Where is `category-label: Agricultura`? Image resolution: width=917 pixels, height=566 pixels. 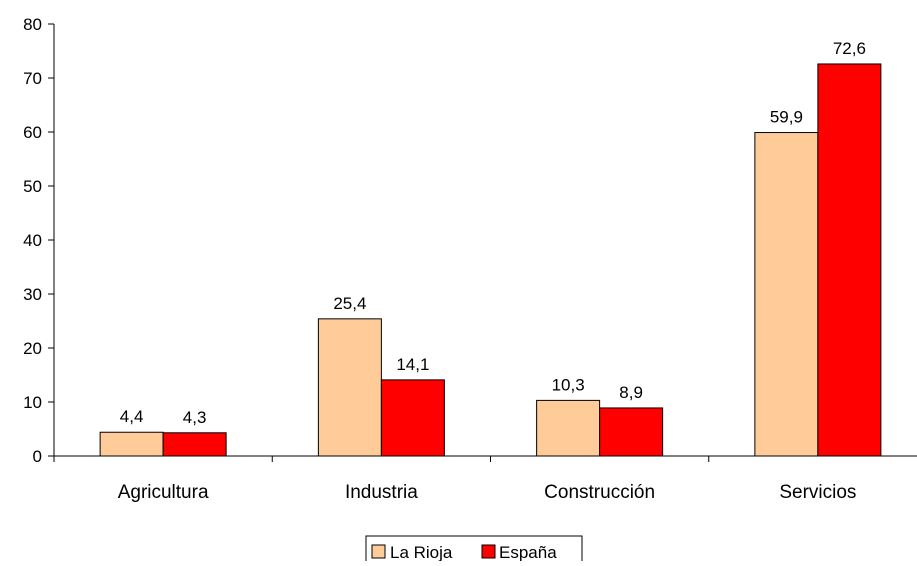
category-label: Agricultura is located at coordinates (163, 492).